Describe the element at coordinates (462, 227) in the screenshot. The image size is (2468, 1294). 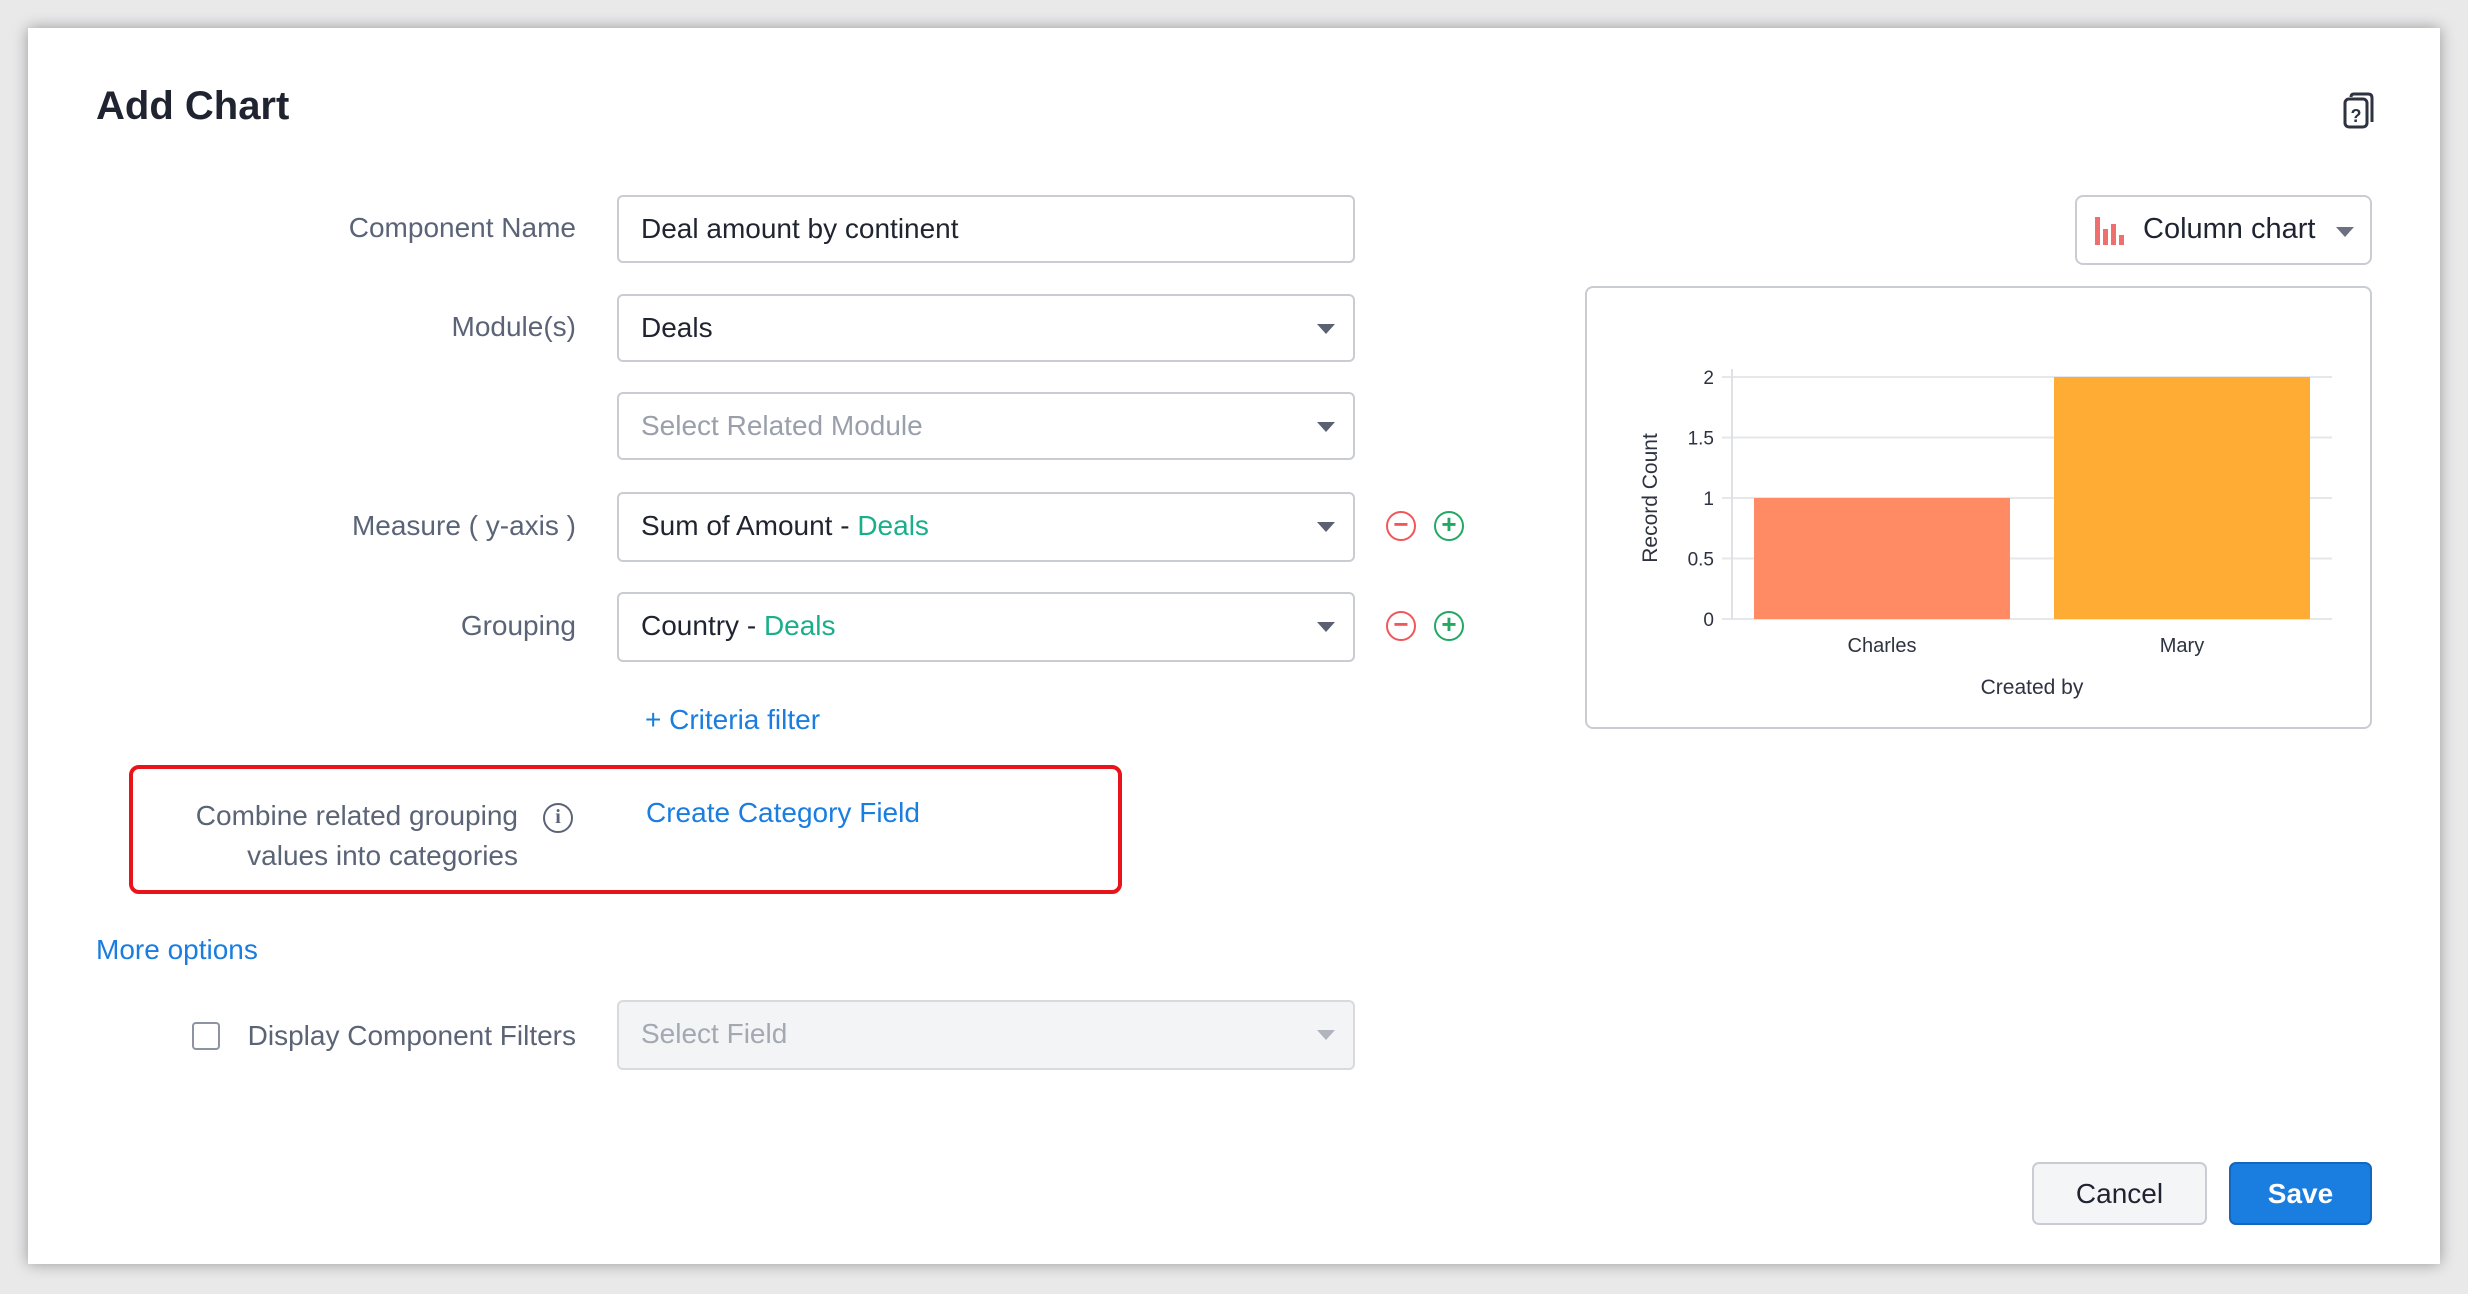
I see `component-name-label: Component Name` at that location.